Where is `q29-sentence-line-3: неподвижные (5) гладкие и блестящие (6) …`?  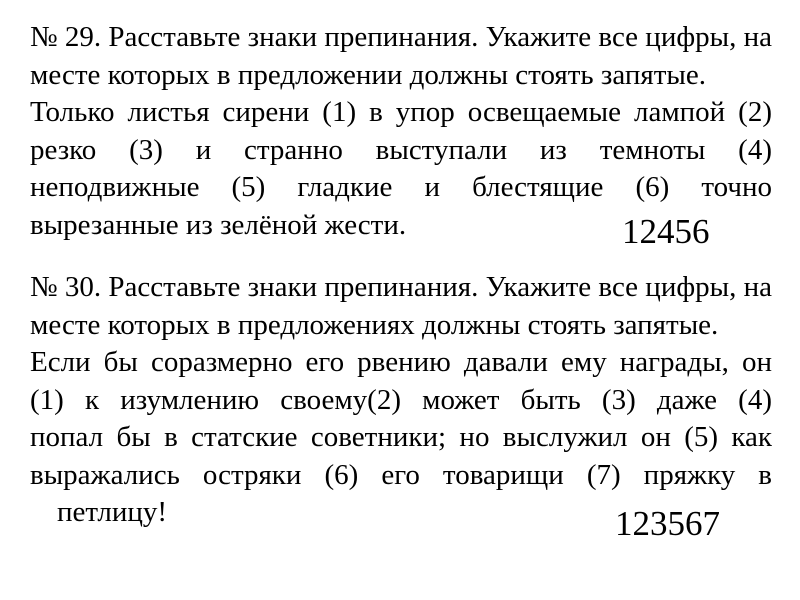
q29-sentence-line-3: неподвижные (5) гладкие и блестящие (6) … is located at coordinates (401, 187).